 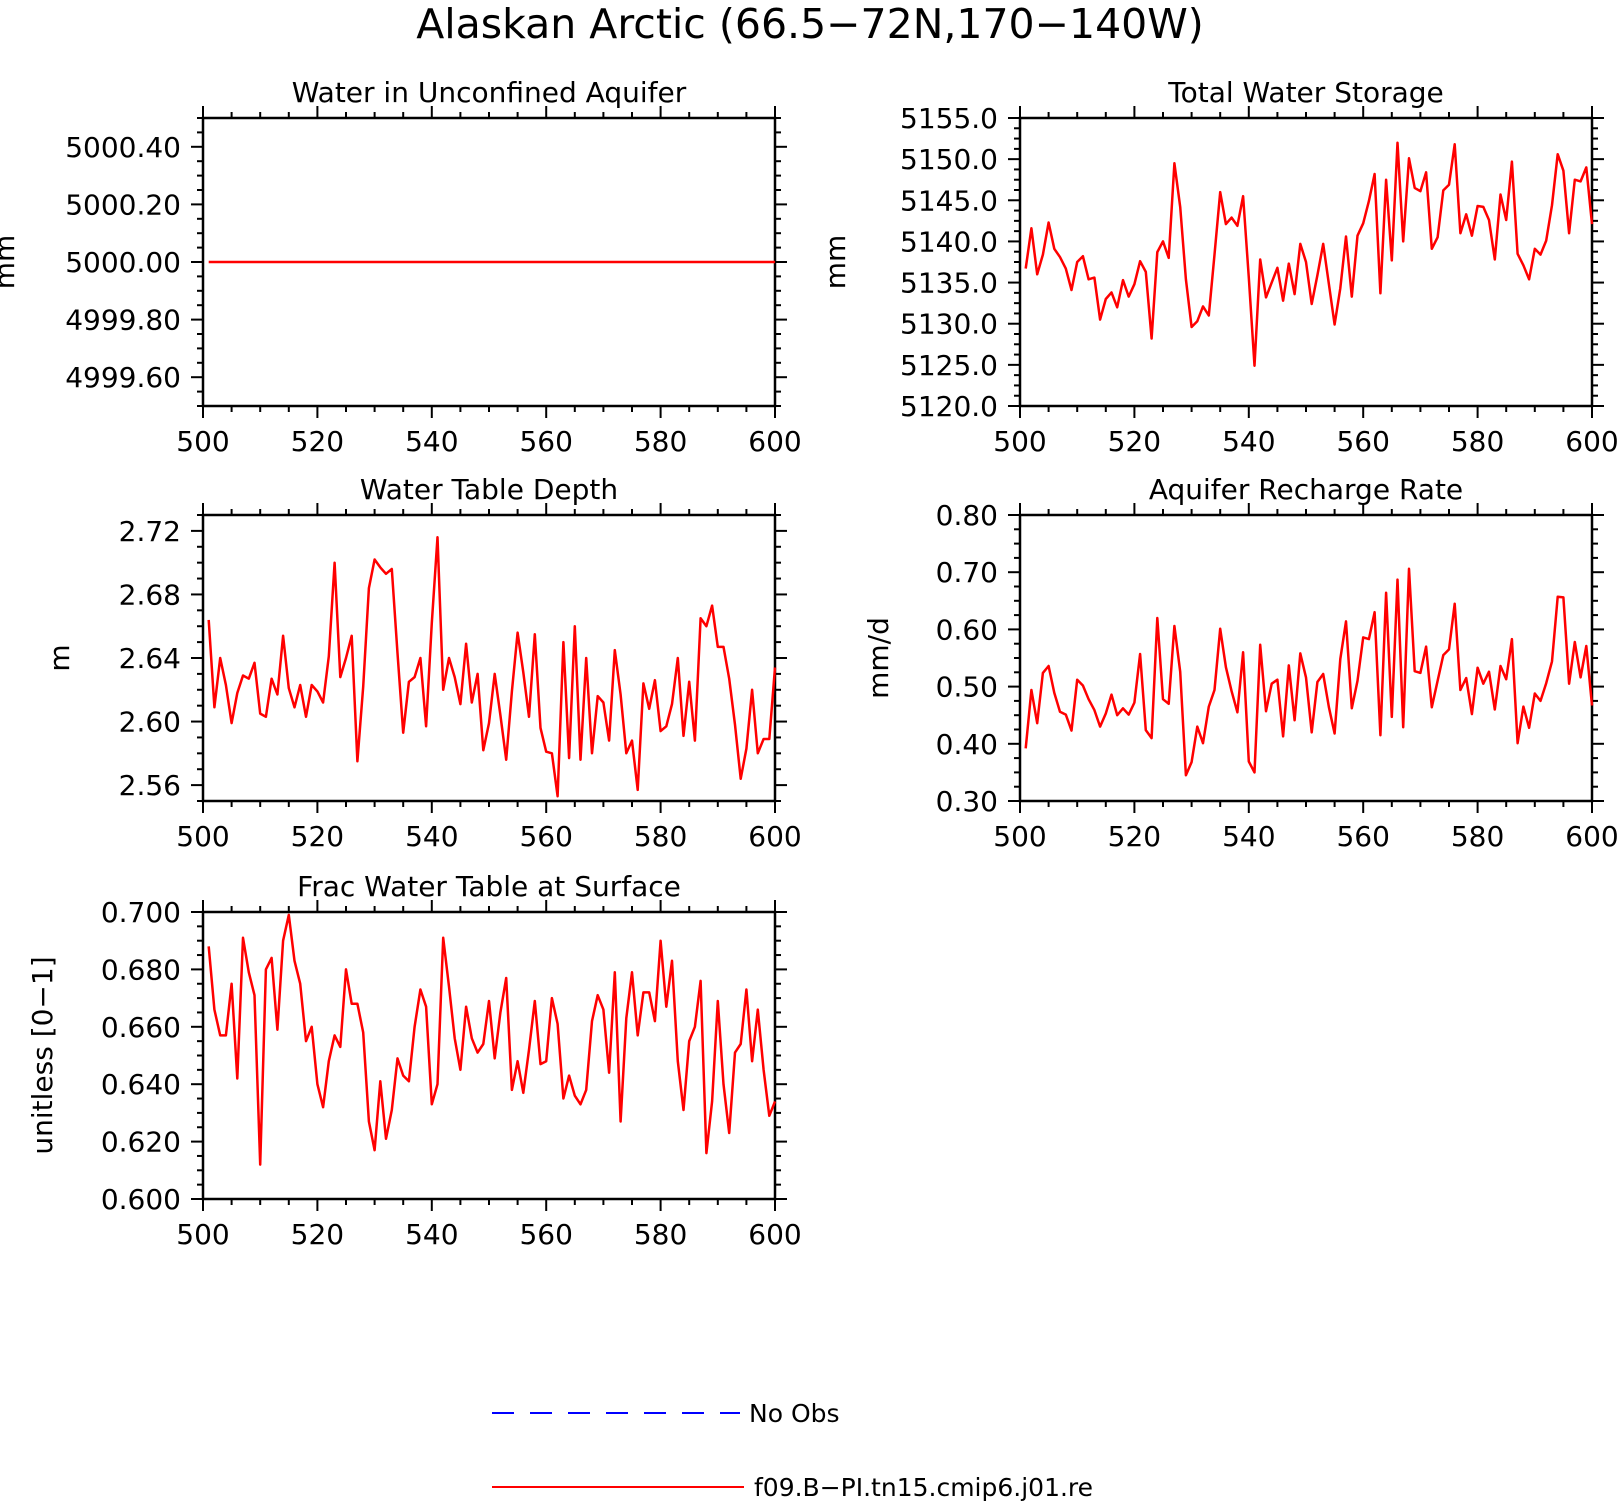 I want to click on legend: No Obs f09.B−PI.tn15.cmip6.j01.re, so click(x=792, y=1450).